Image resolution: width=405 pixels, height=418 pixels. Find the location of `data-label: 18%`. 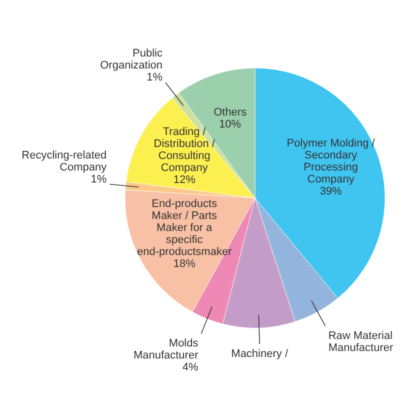

data-label: 18% is located at coordinates (184, 264).